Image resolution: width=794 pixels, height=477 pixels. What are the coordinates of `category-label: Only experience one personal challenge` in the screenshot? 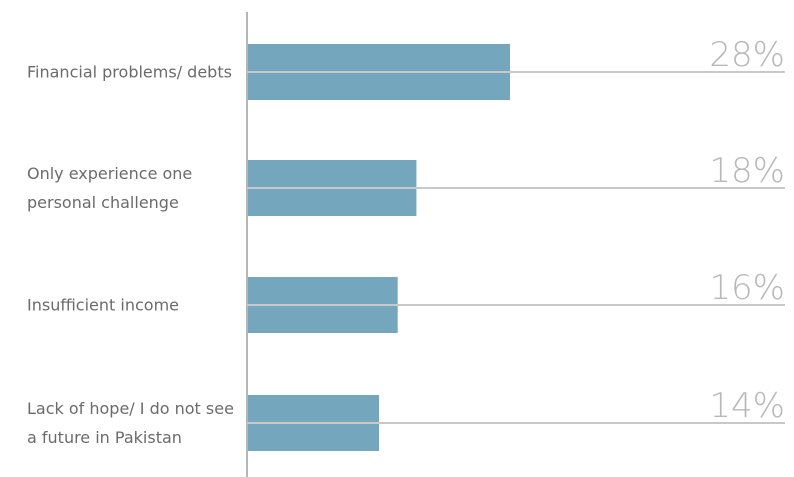 It's located at (110, 188).